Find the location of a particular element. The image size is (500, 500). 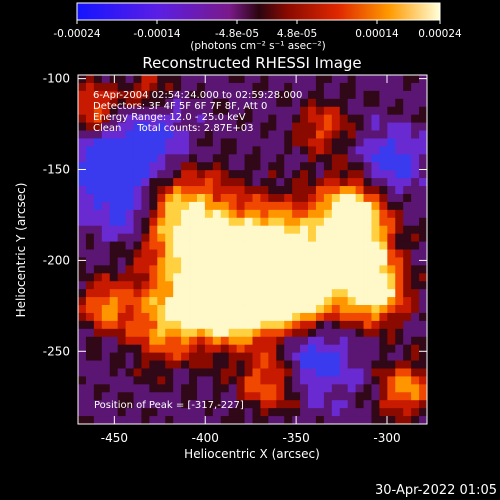

colorbar-gradient is located at coordinates (258, 11).